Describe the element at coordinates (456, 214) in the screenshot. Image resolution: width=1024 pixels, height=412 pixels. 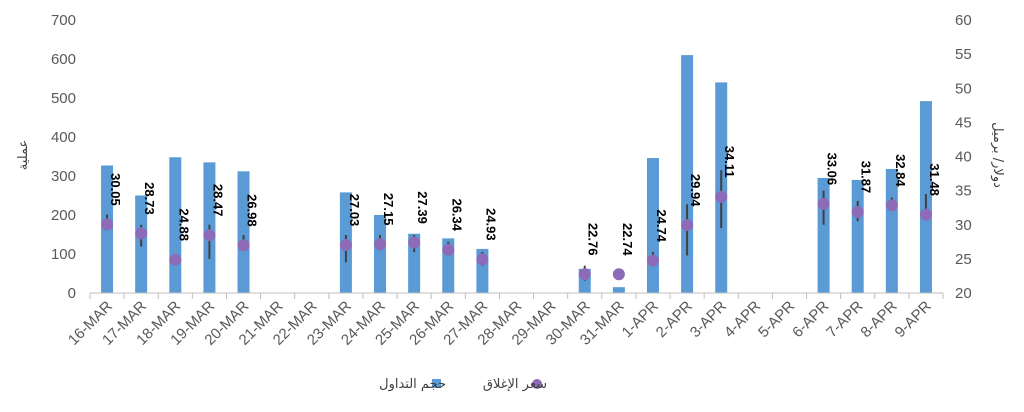
I see `data-label-26-MAR: 26.34` at that location.